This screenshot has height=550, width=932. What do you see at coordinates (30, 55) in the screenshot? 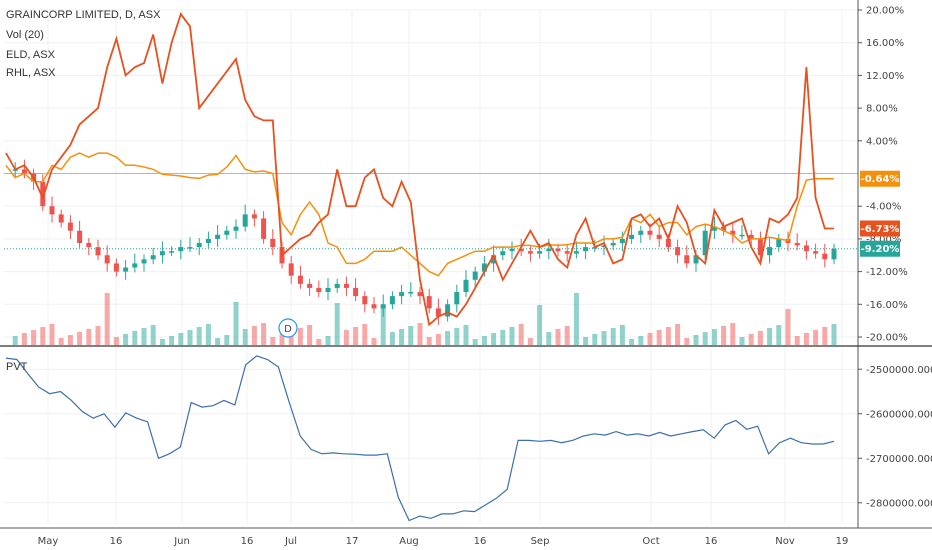
I see `legend-eld: ELD, ASX` at bounding box center [30, 55].